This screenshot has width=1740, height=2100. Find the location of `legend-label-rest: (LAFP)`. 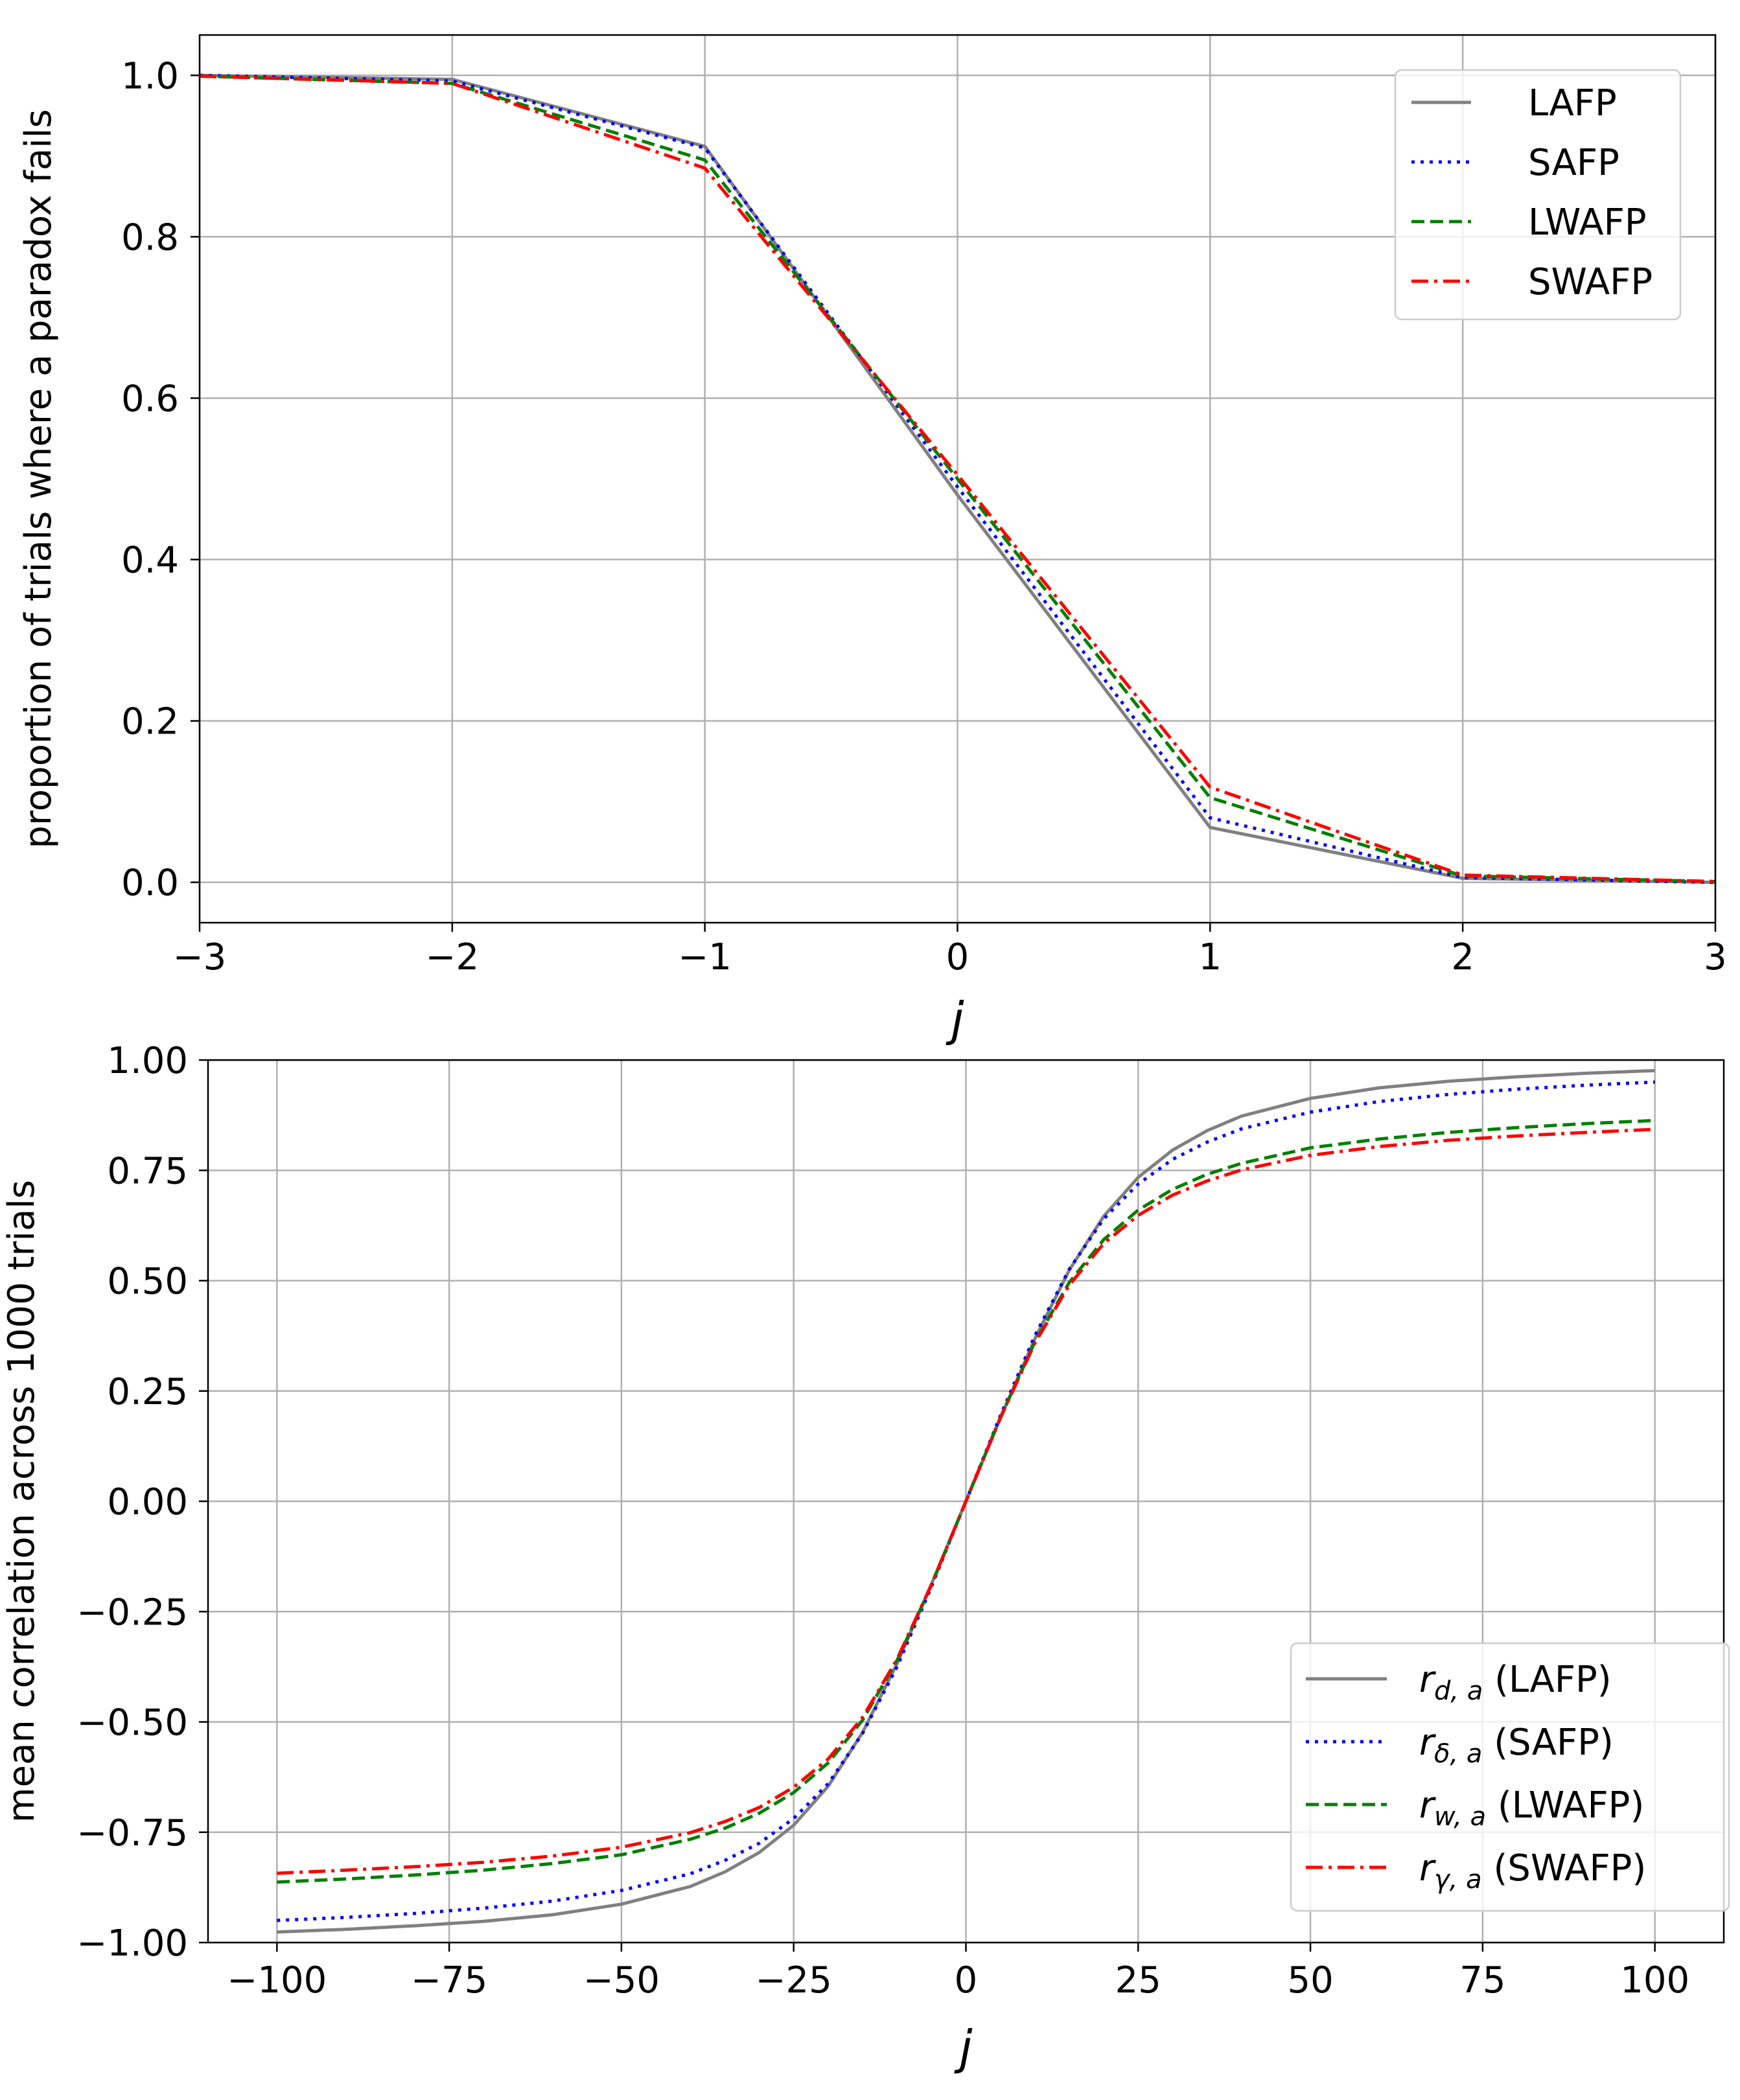

legend-label-rest: (LAFP) is located at coordinates (1547, 1680).